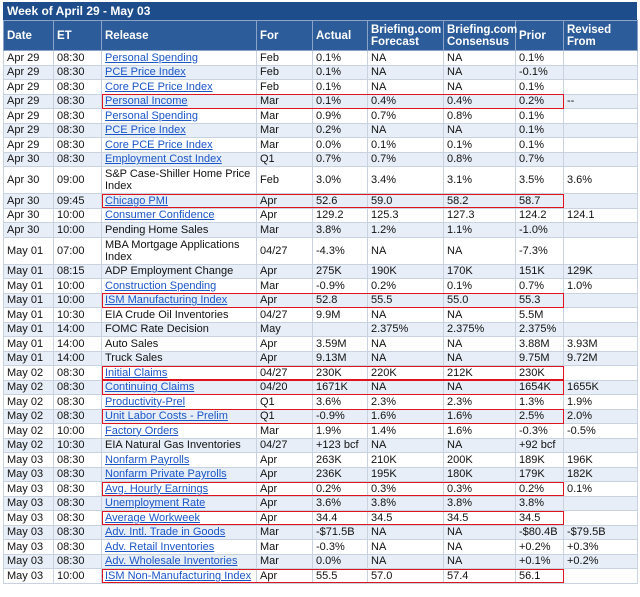  I want to click on release-link: Adv. Wholesale Inventories, so click(171, 561).